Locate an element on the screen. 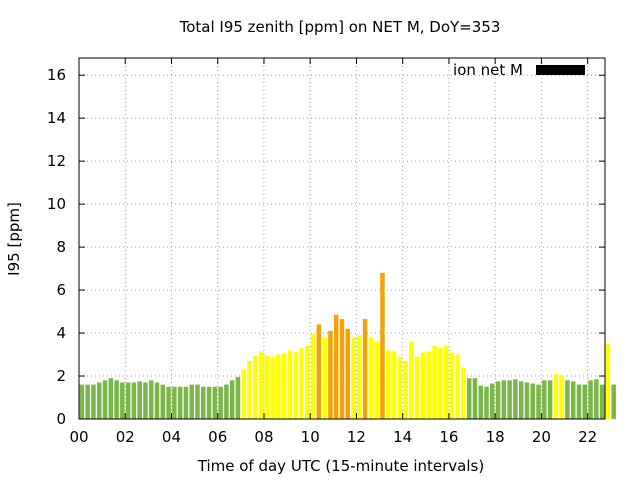 The width and height of the screenshot is (640, 480). legend: ion net M is located at coordinates (519, 70).